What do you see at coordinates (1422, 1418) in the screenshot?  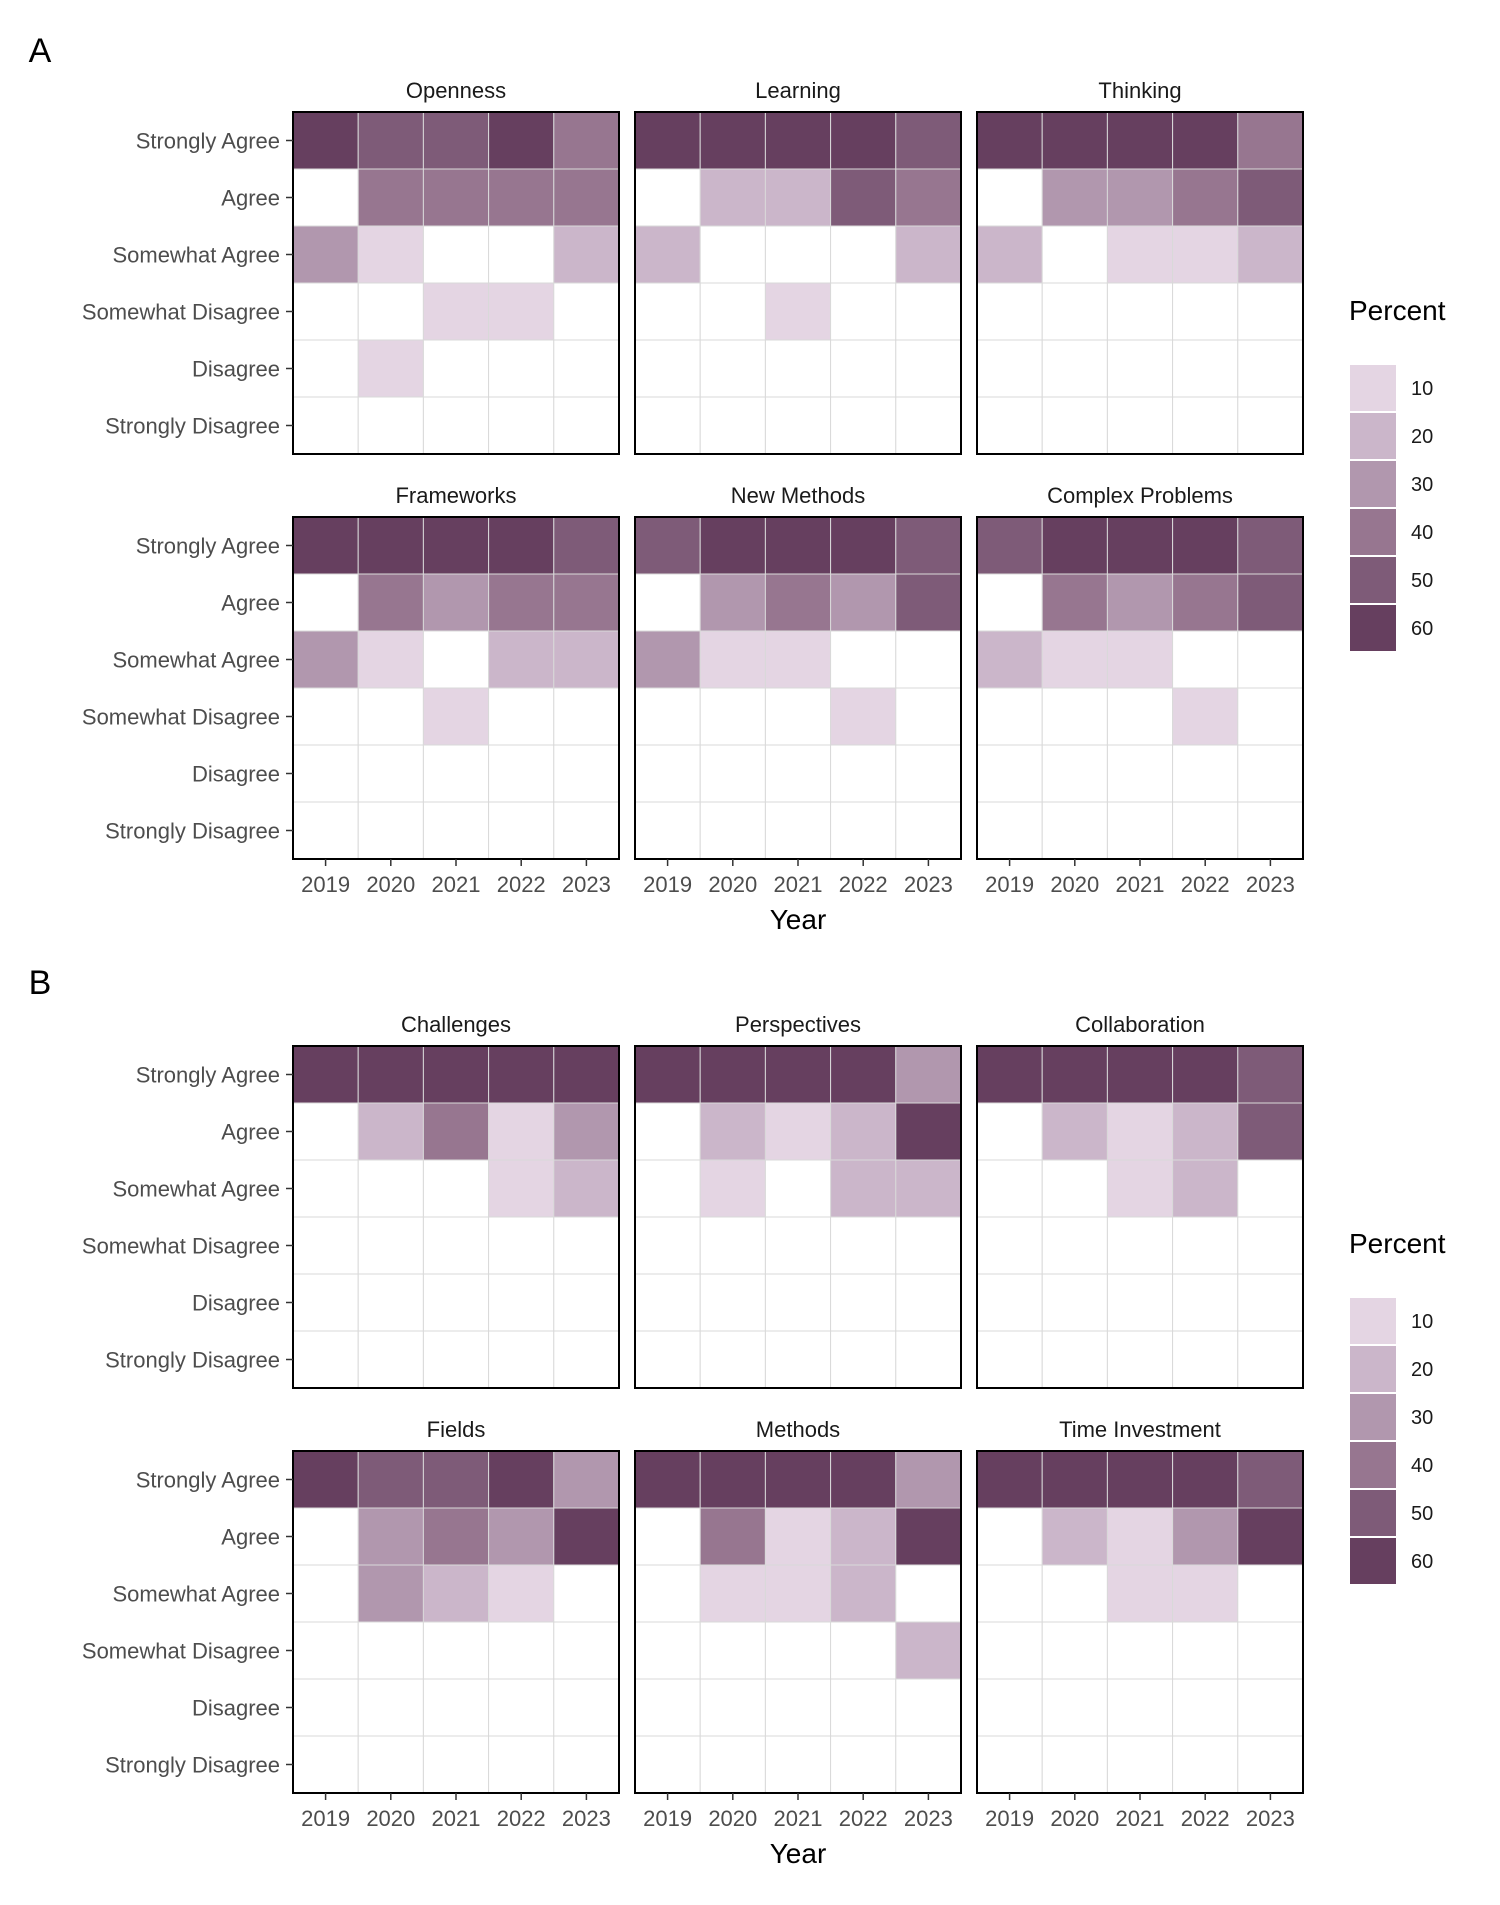 I see `legend-label: 30` at bounding box center [1422, 1418].